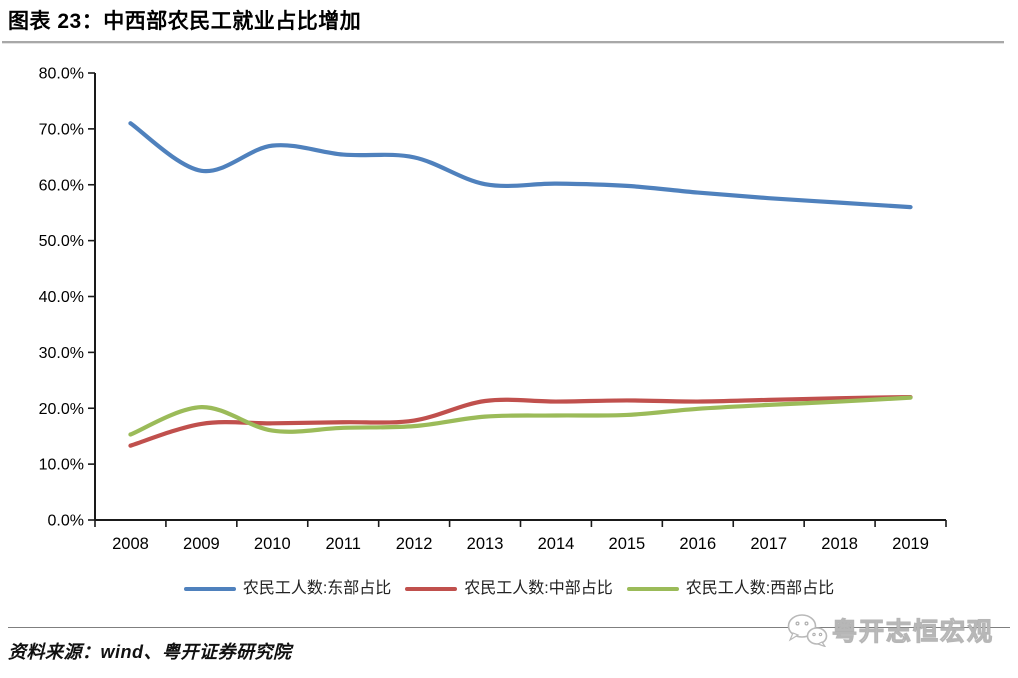 The height and width of the screenshot is (678, 1018). Describe the element at coordinates (807, 630) in the screenshot. I see `wechat-icon` at that location.